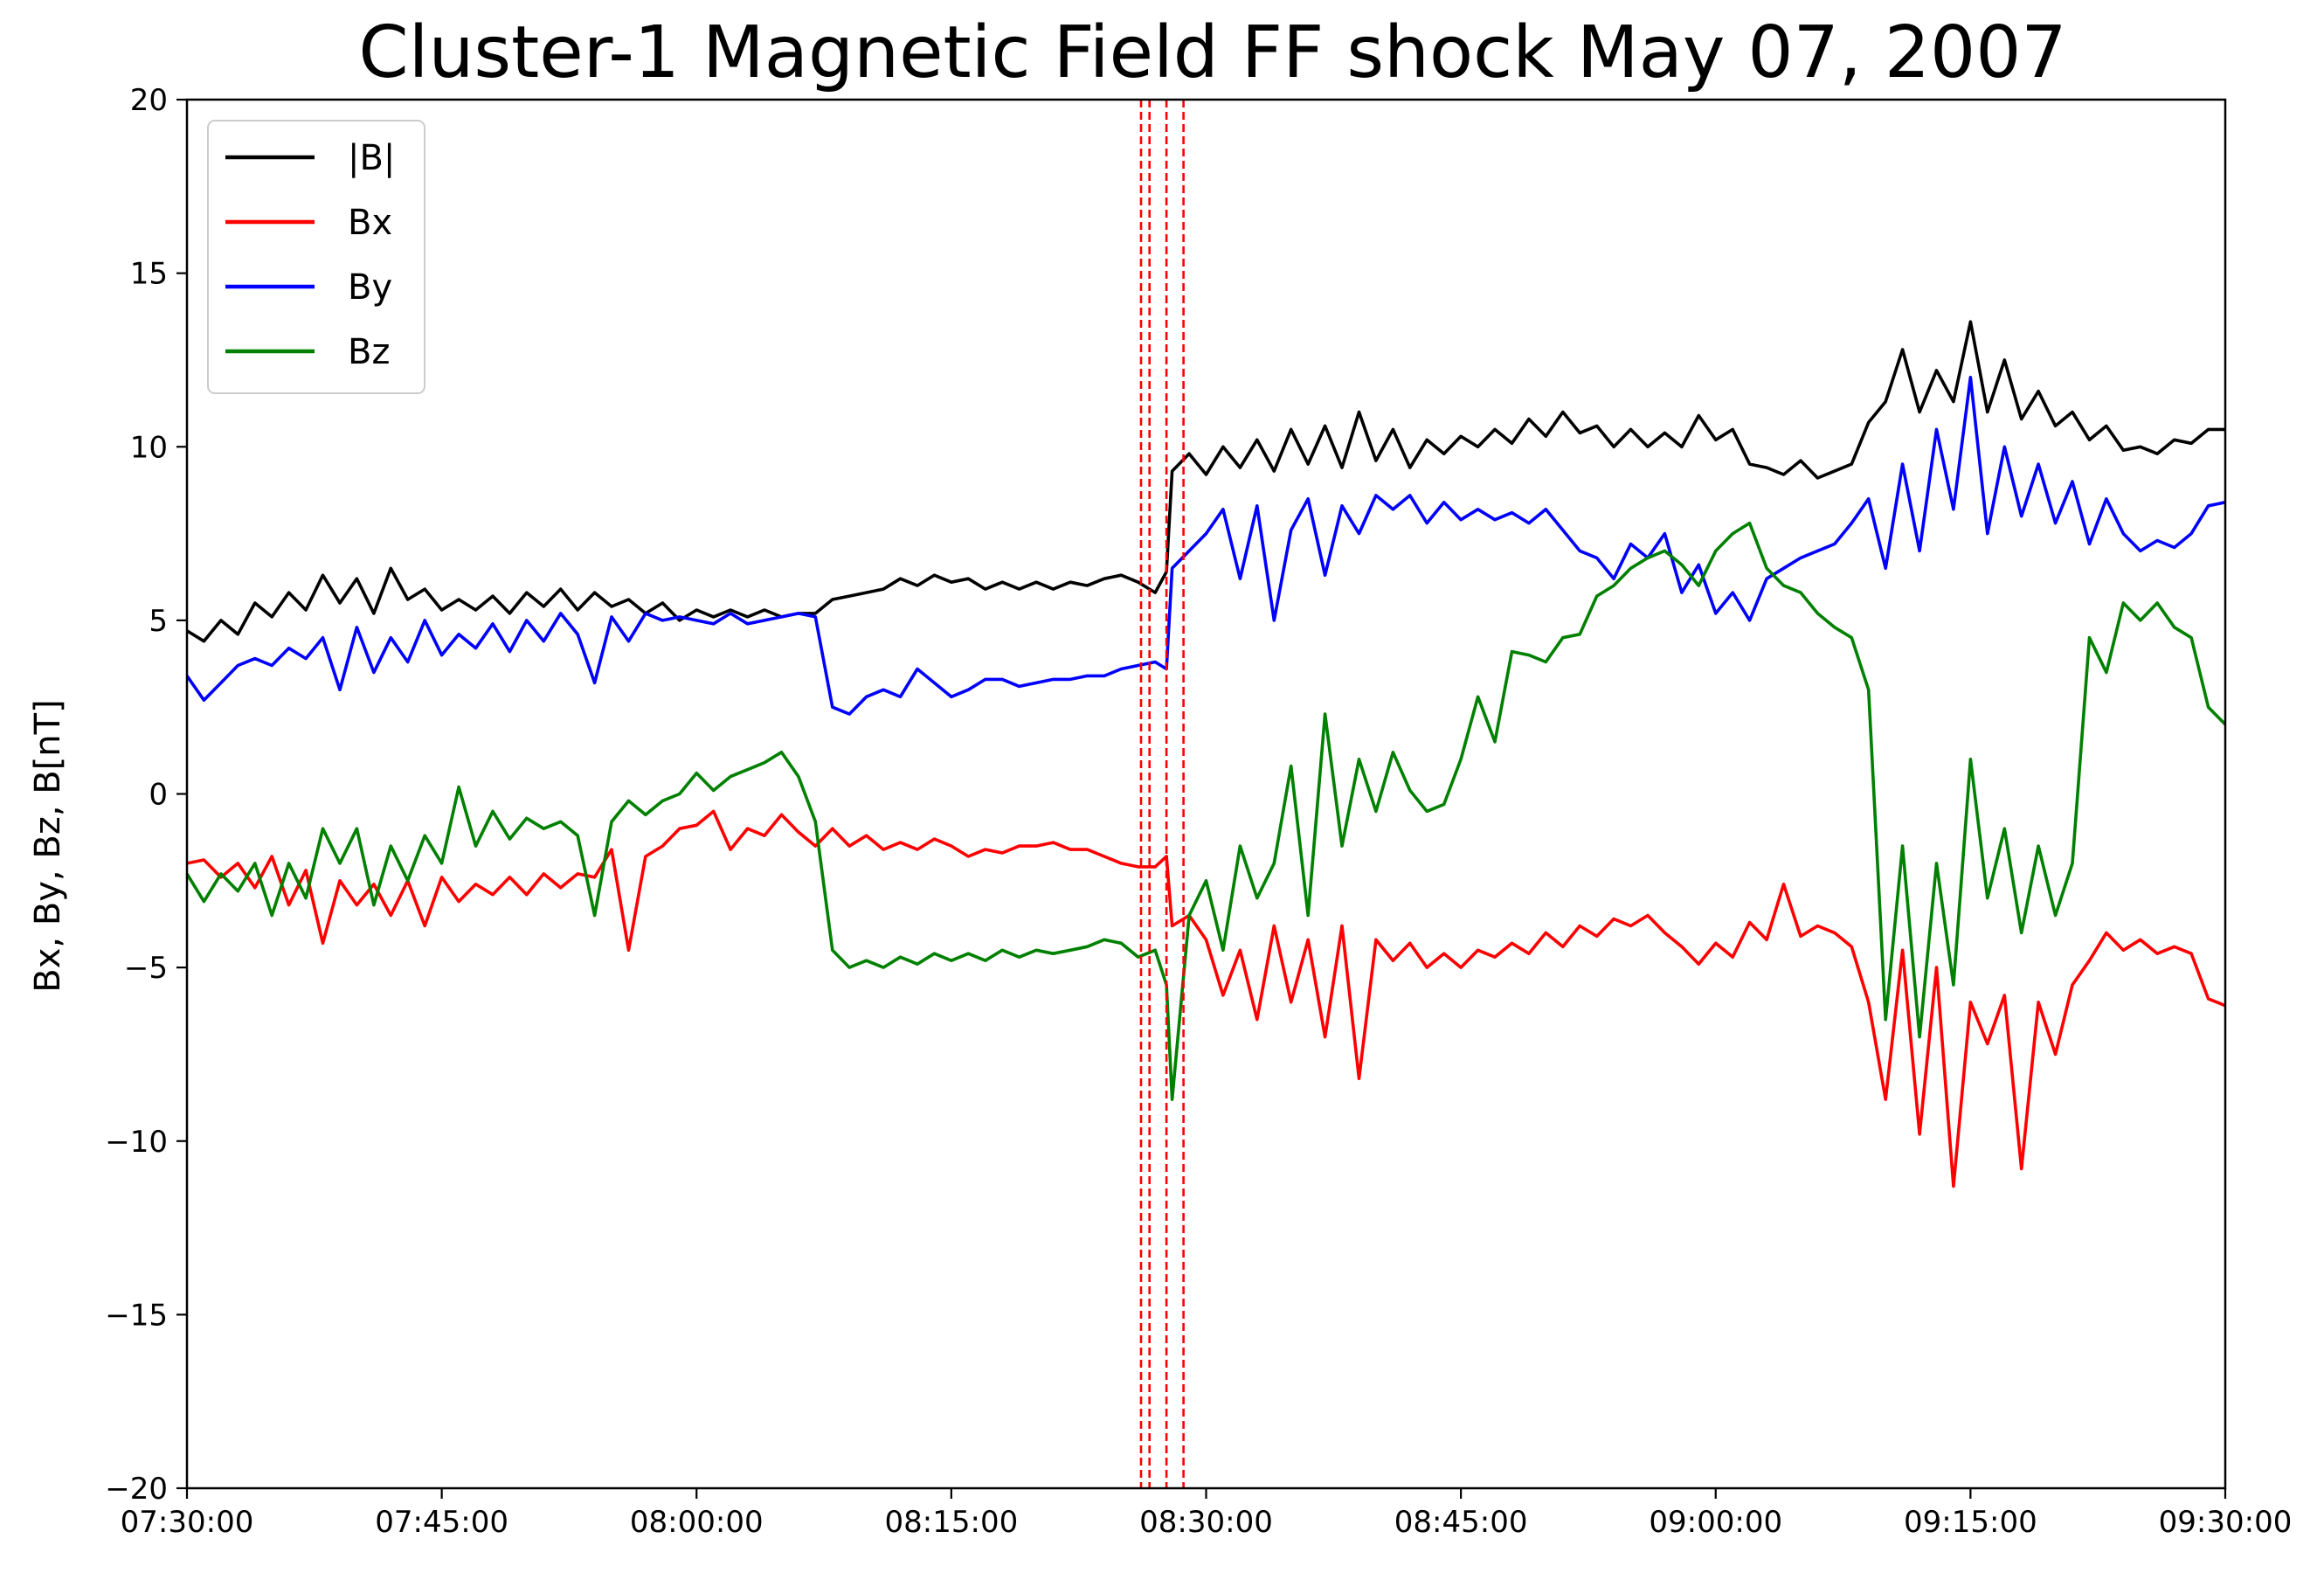 This screenshot has width=2324, height=1573. I want to click on shock-marker-lines, so click(1162, 794).